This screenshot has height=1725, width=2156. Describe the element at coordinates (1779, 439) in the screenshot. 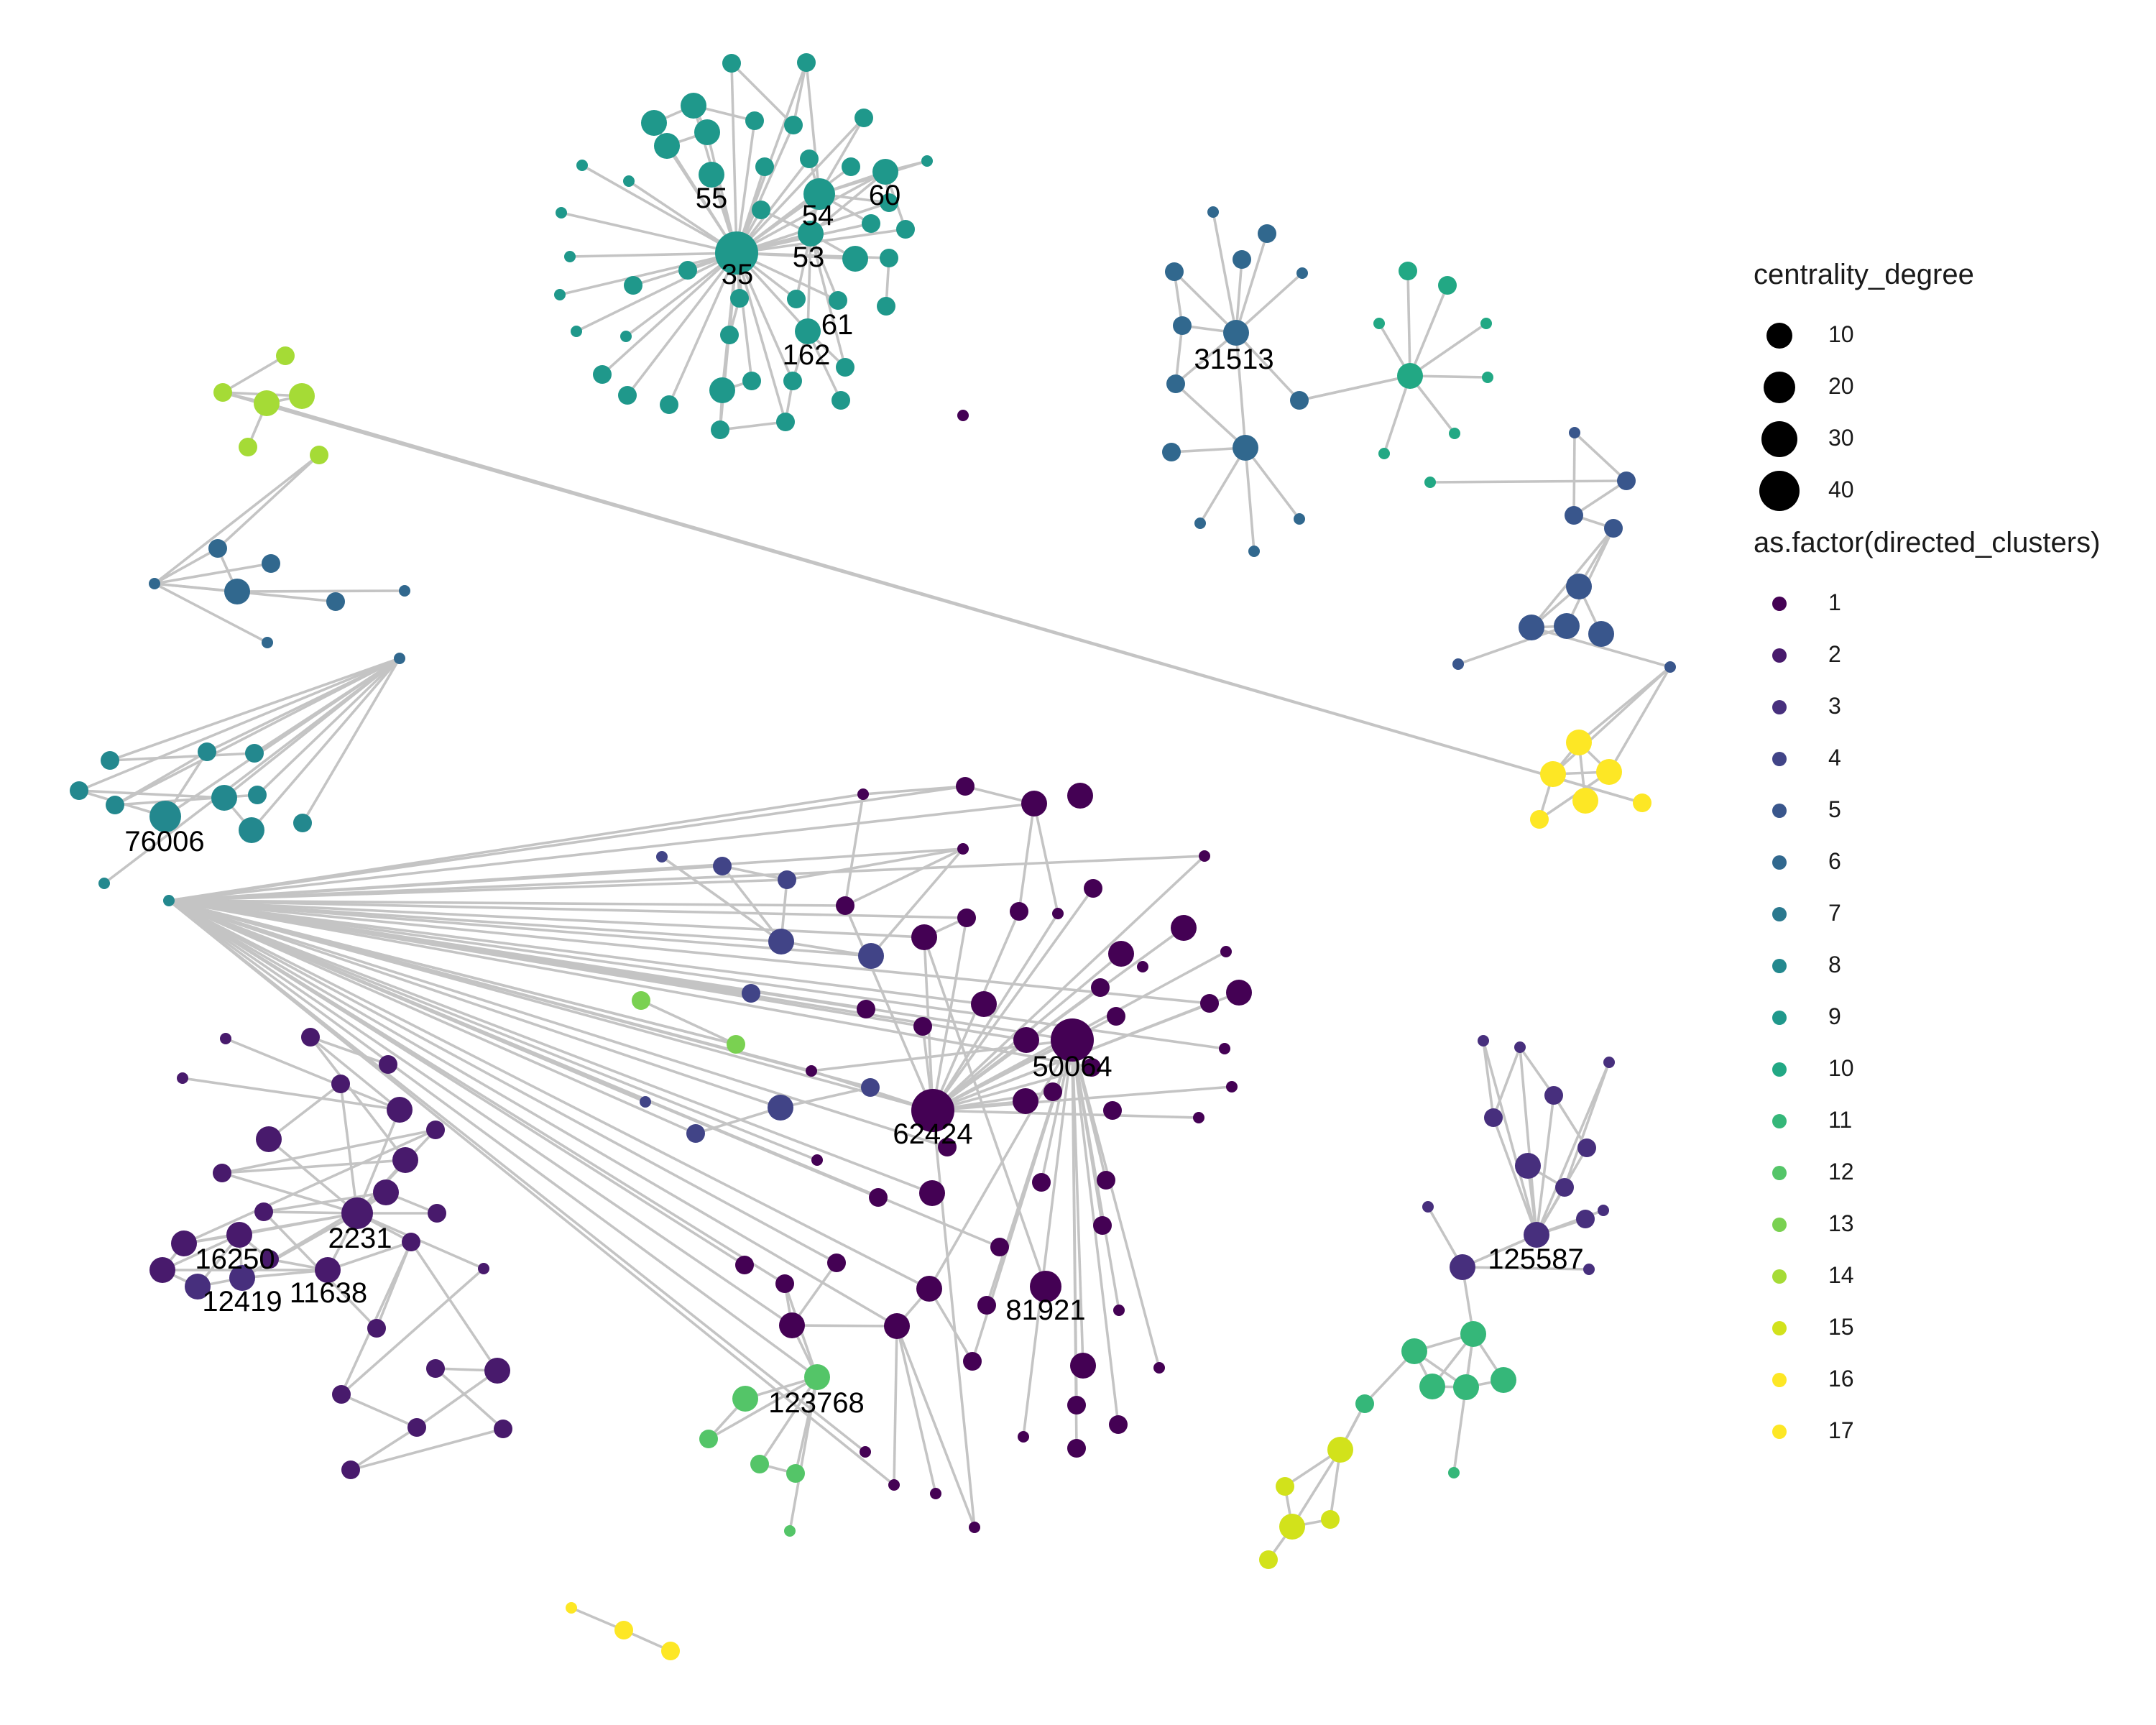

I see `size-legend-key` at that location.